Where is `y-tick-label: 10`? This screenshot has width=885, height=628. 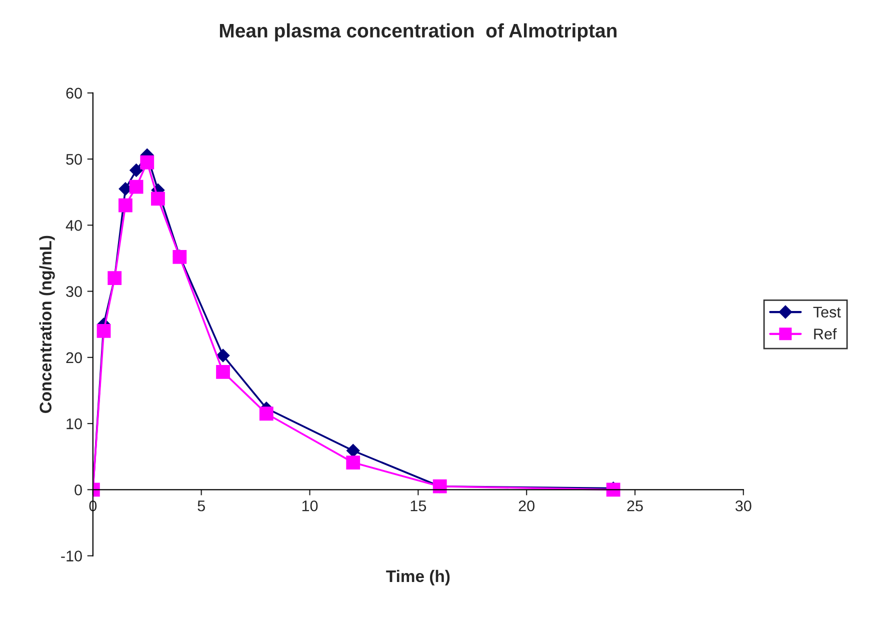 y-tick-label: 10 is located at coordinates (74, 424).